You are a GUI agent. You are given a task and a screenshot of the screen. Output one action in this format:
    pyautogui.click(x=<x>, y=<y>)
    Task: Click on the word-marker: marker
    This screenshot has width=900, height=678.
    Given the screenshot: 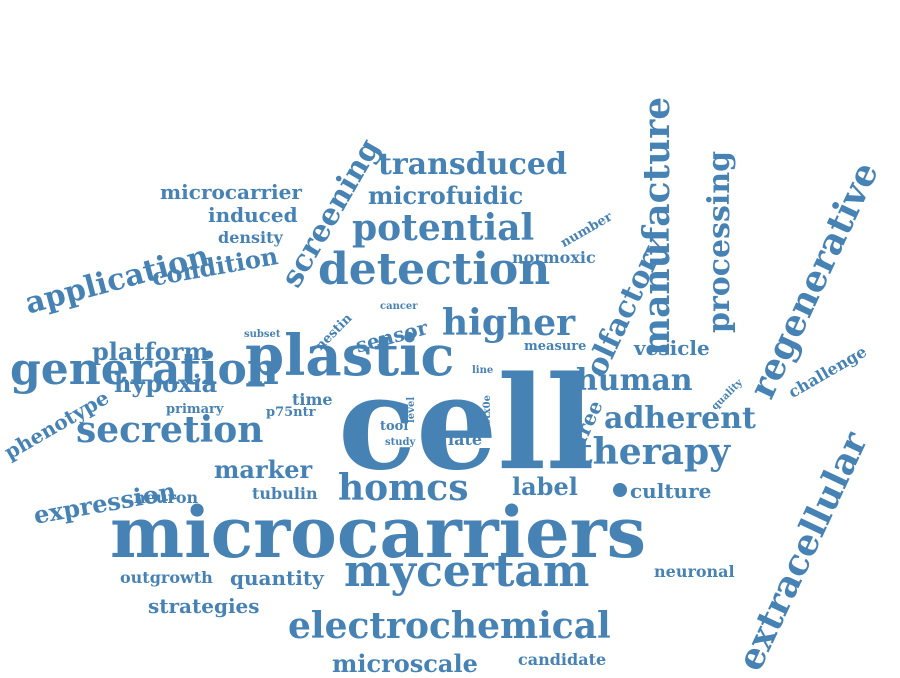 What is the action you would take?
    pyautogui.click(x=263, y=469)
    